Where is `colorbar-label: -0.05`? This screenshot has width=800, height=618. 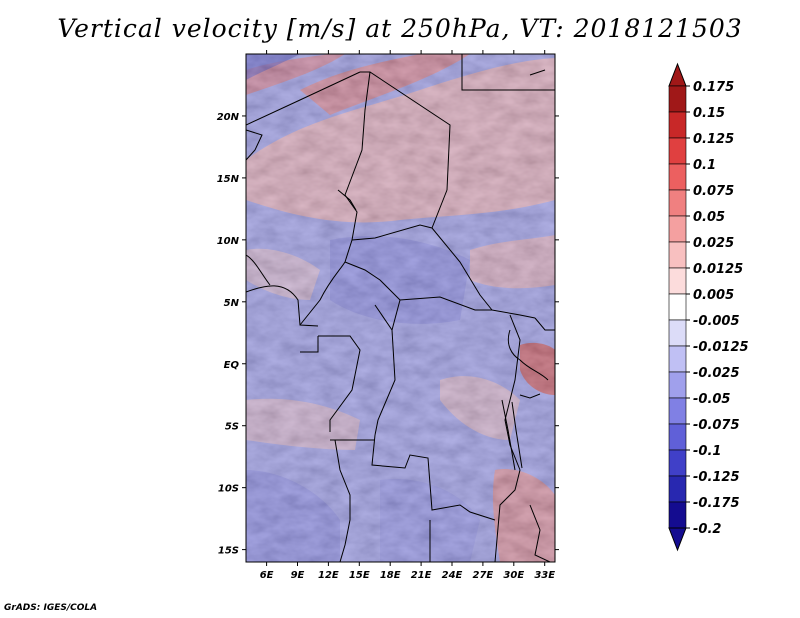
colorbar-label: -0.05 is located at coordinates (711, 399).